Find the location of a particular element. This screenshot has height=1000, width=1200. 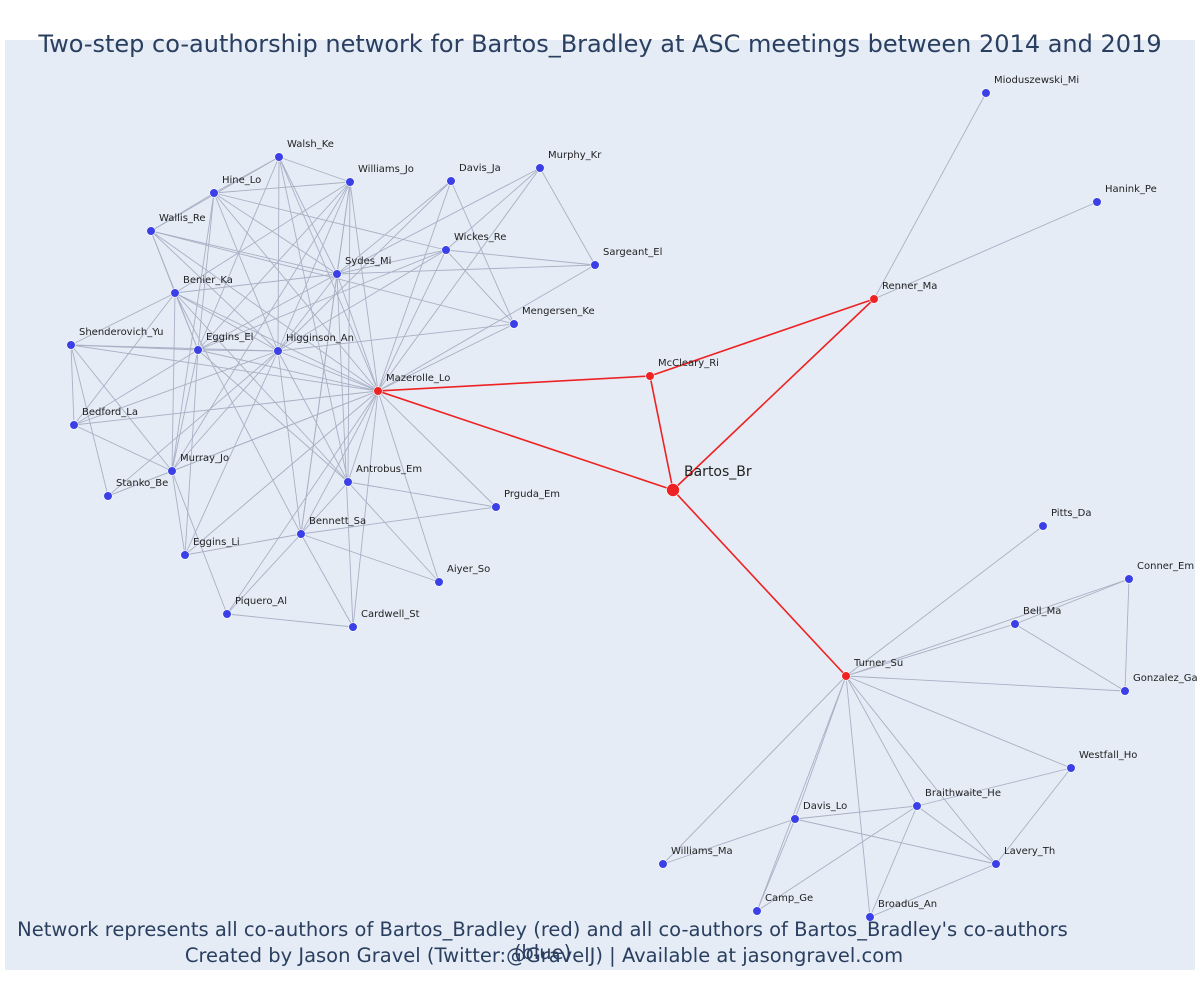

node-label-braithwaite-he: Braithwaite_He is located at coordinates (963, 793).